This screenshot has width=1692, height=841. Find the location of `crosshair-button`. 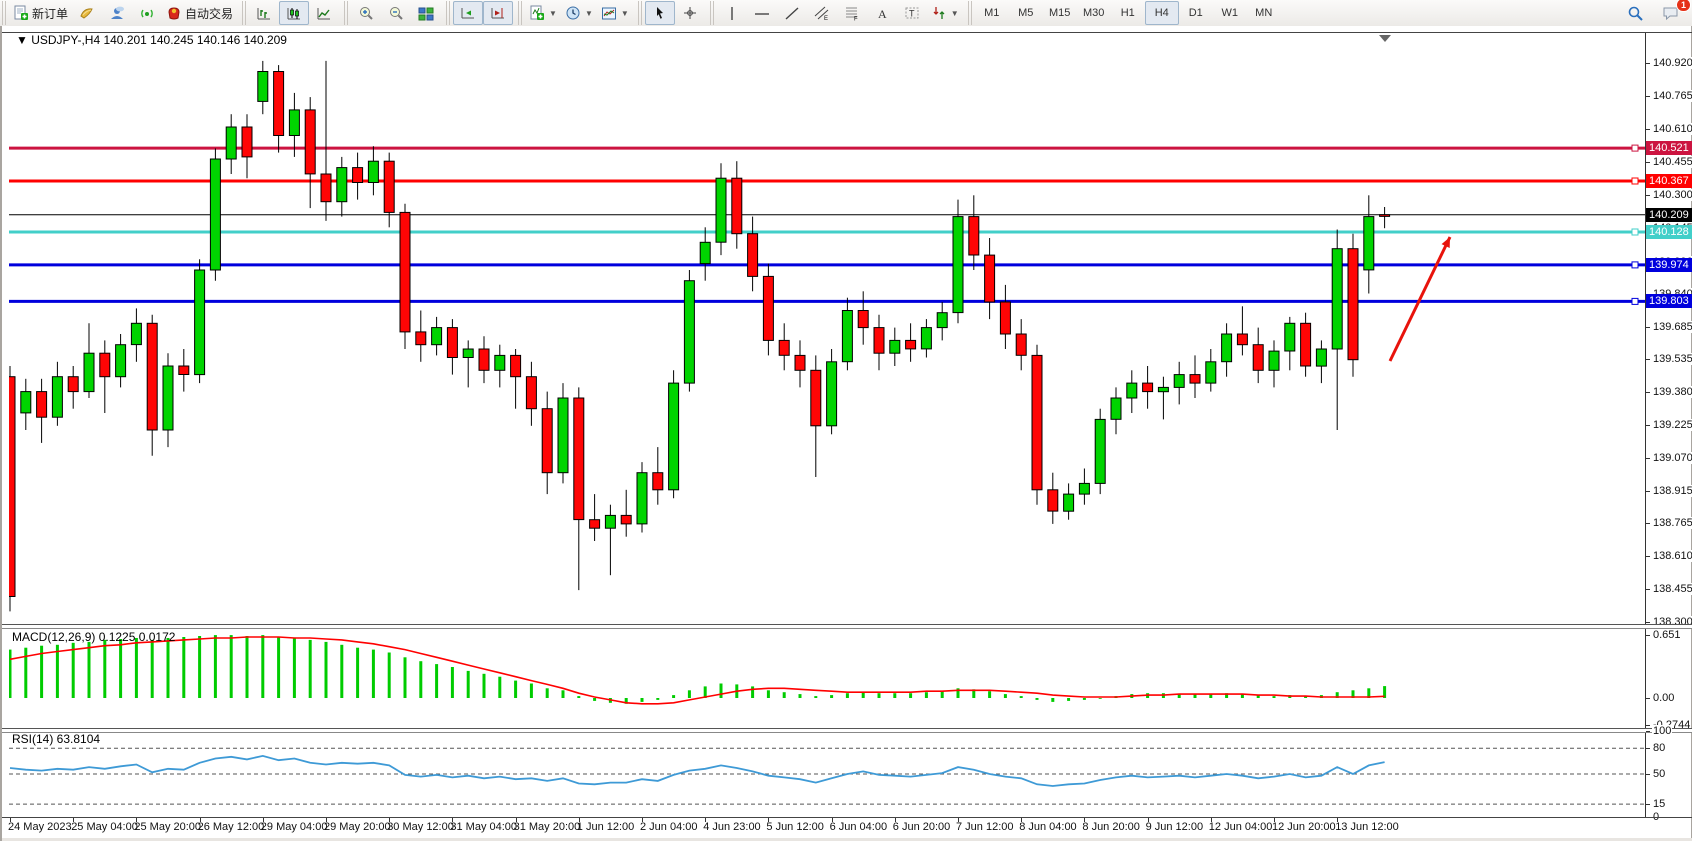

crosshair-button is located at coordinates (690, 13).